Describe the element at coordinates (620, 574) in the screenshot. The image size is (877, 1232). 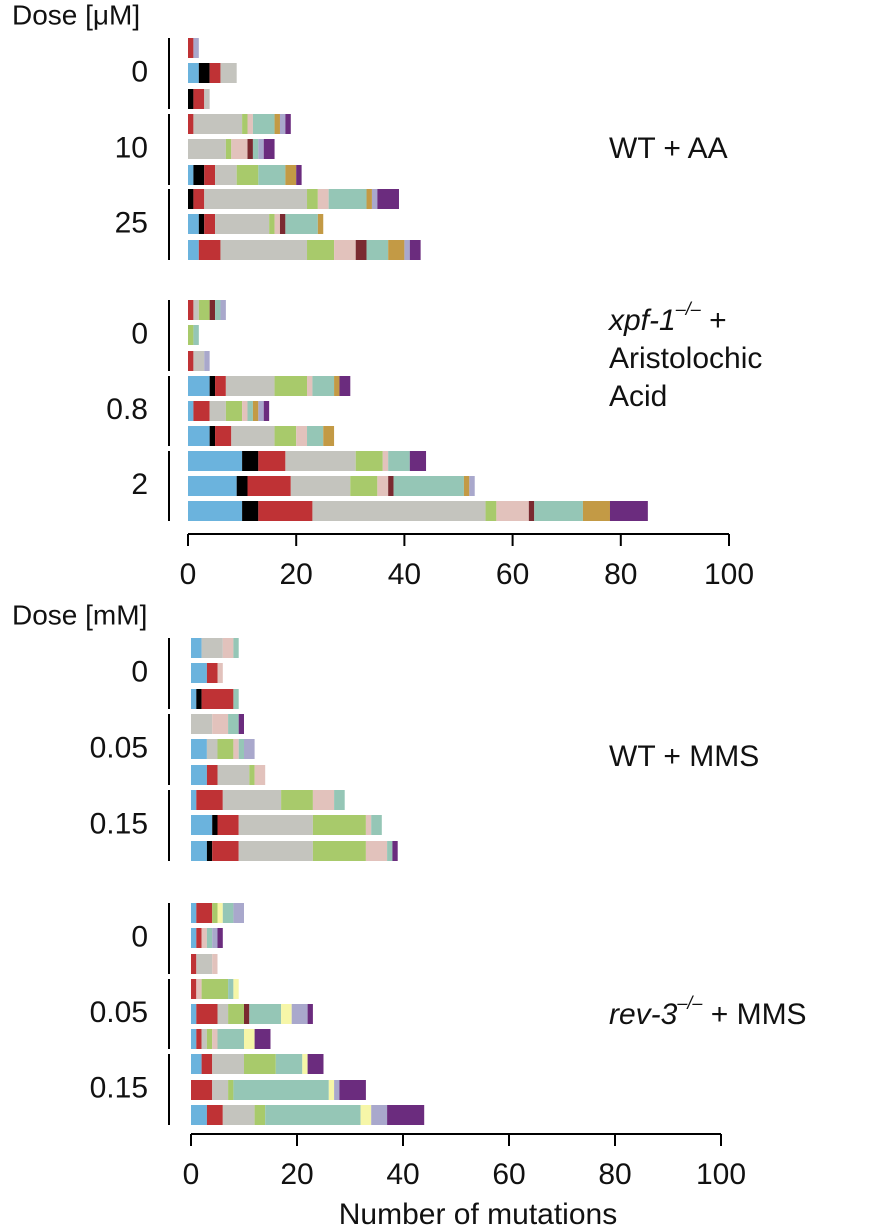
I see `x-tick-label: 80` at that location.